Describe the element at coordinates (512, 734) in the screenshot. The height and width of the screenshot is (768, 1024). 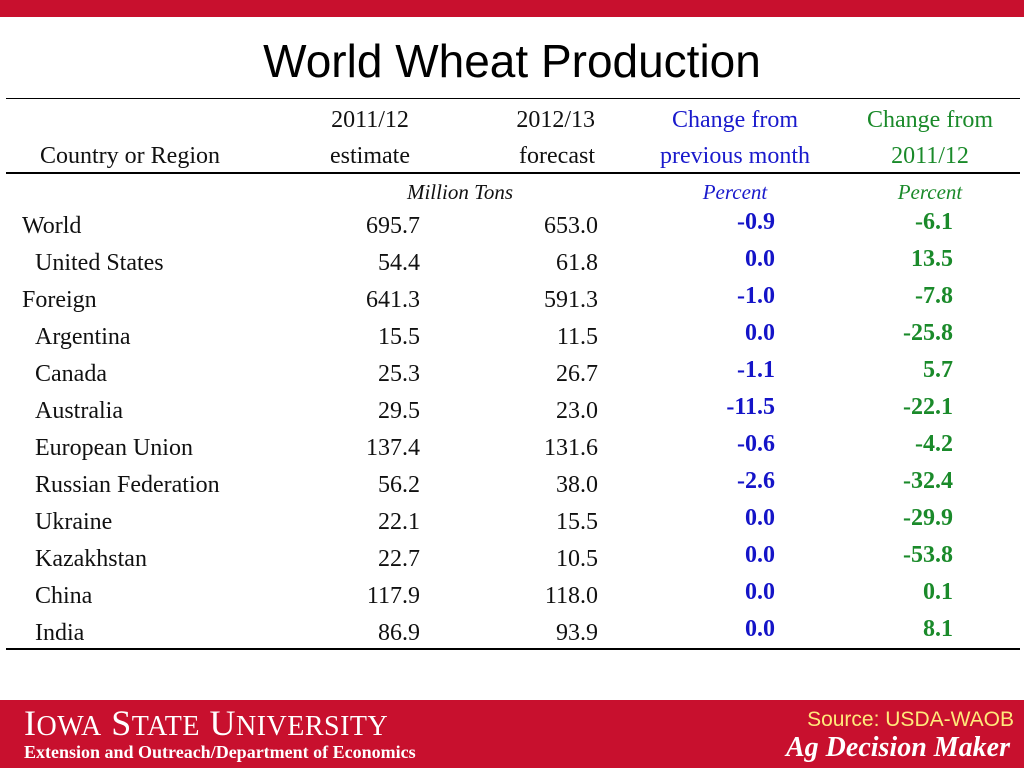
I see `footer-bar` at that location.